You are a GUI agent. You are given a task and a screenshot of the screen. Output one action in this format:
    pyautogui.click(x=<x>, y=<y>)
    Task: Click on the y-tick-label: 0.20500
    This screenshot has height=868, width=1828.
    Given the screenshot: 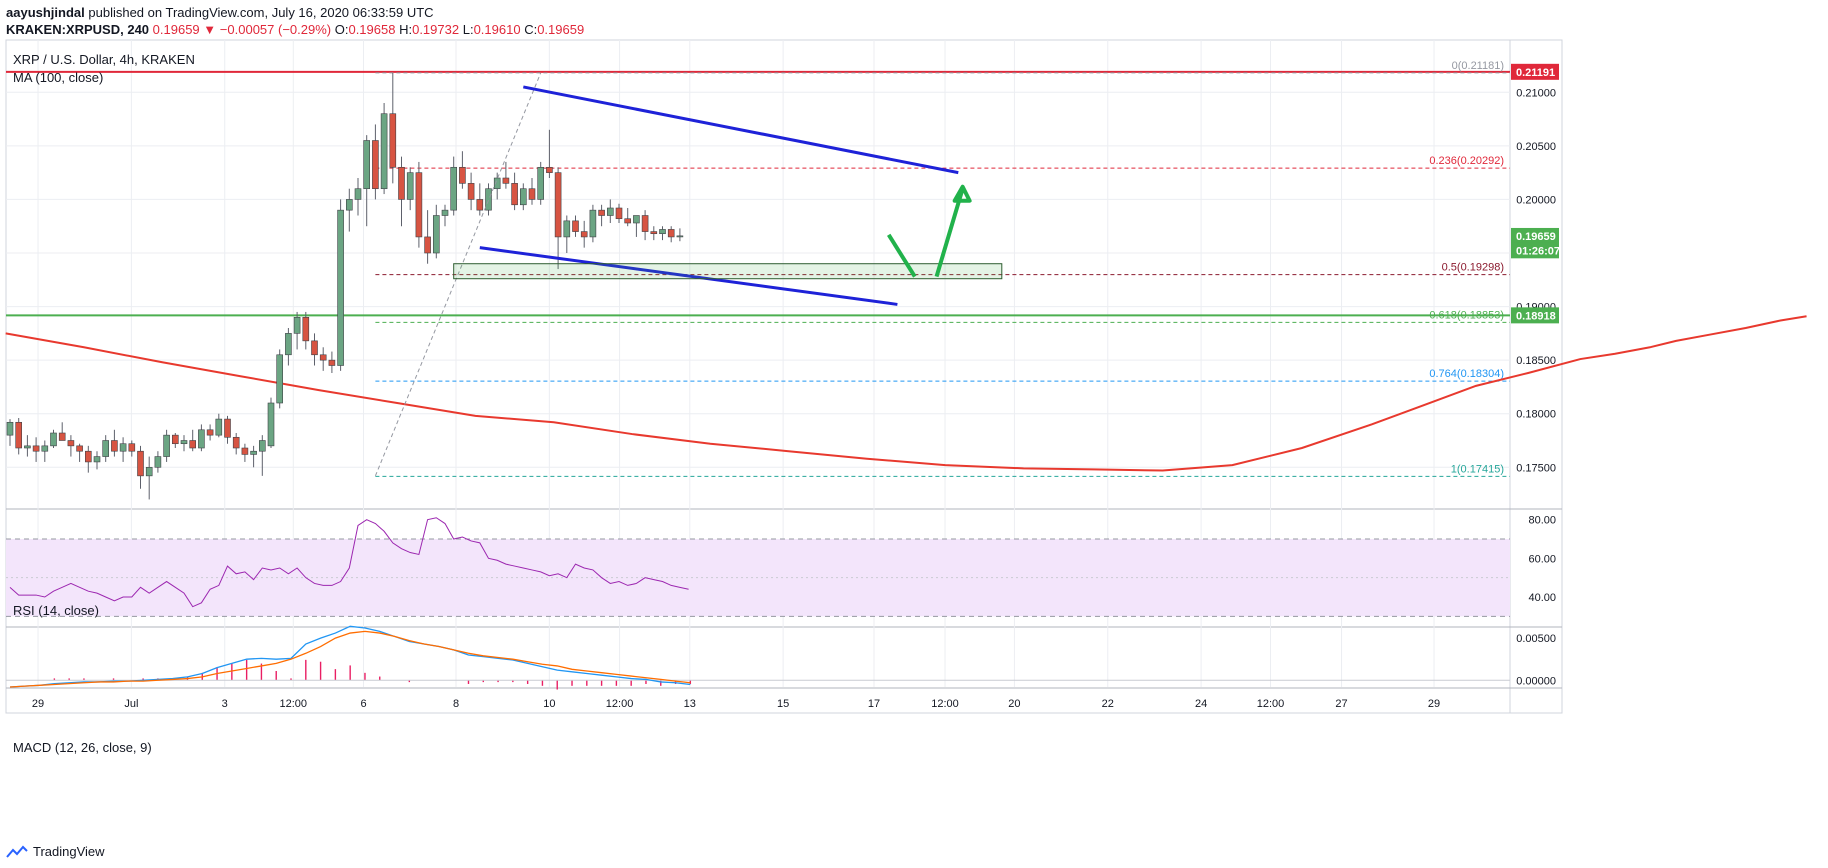 What is the action you would take?
    pyautogui.click(x=1536, y=147)
    